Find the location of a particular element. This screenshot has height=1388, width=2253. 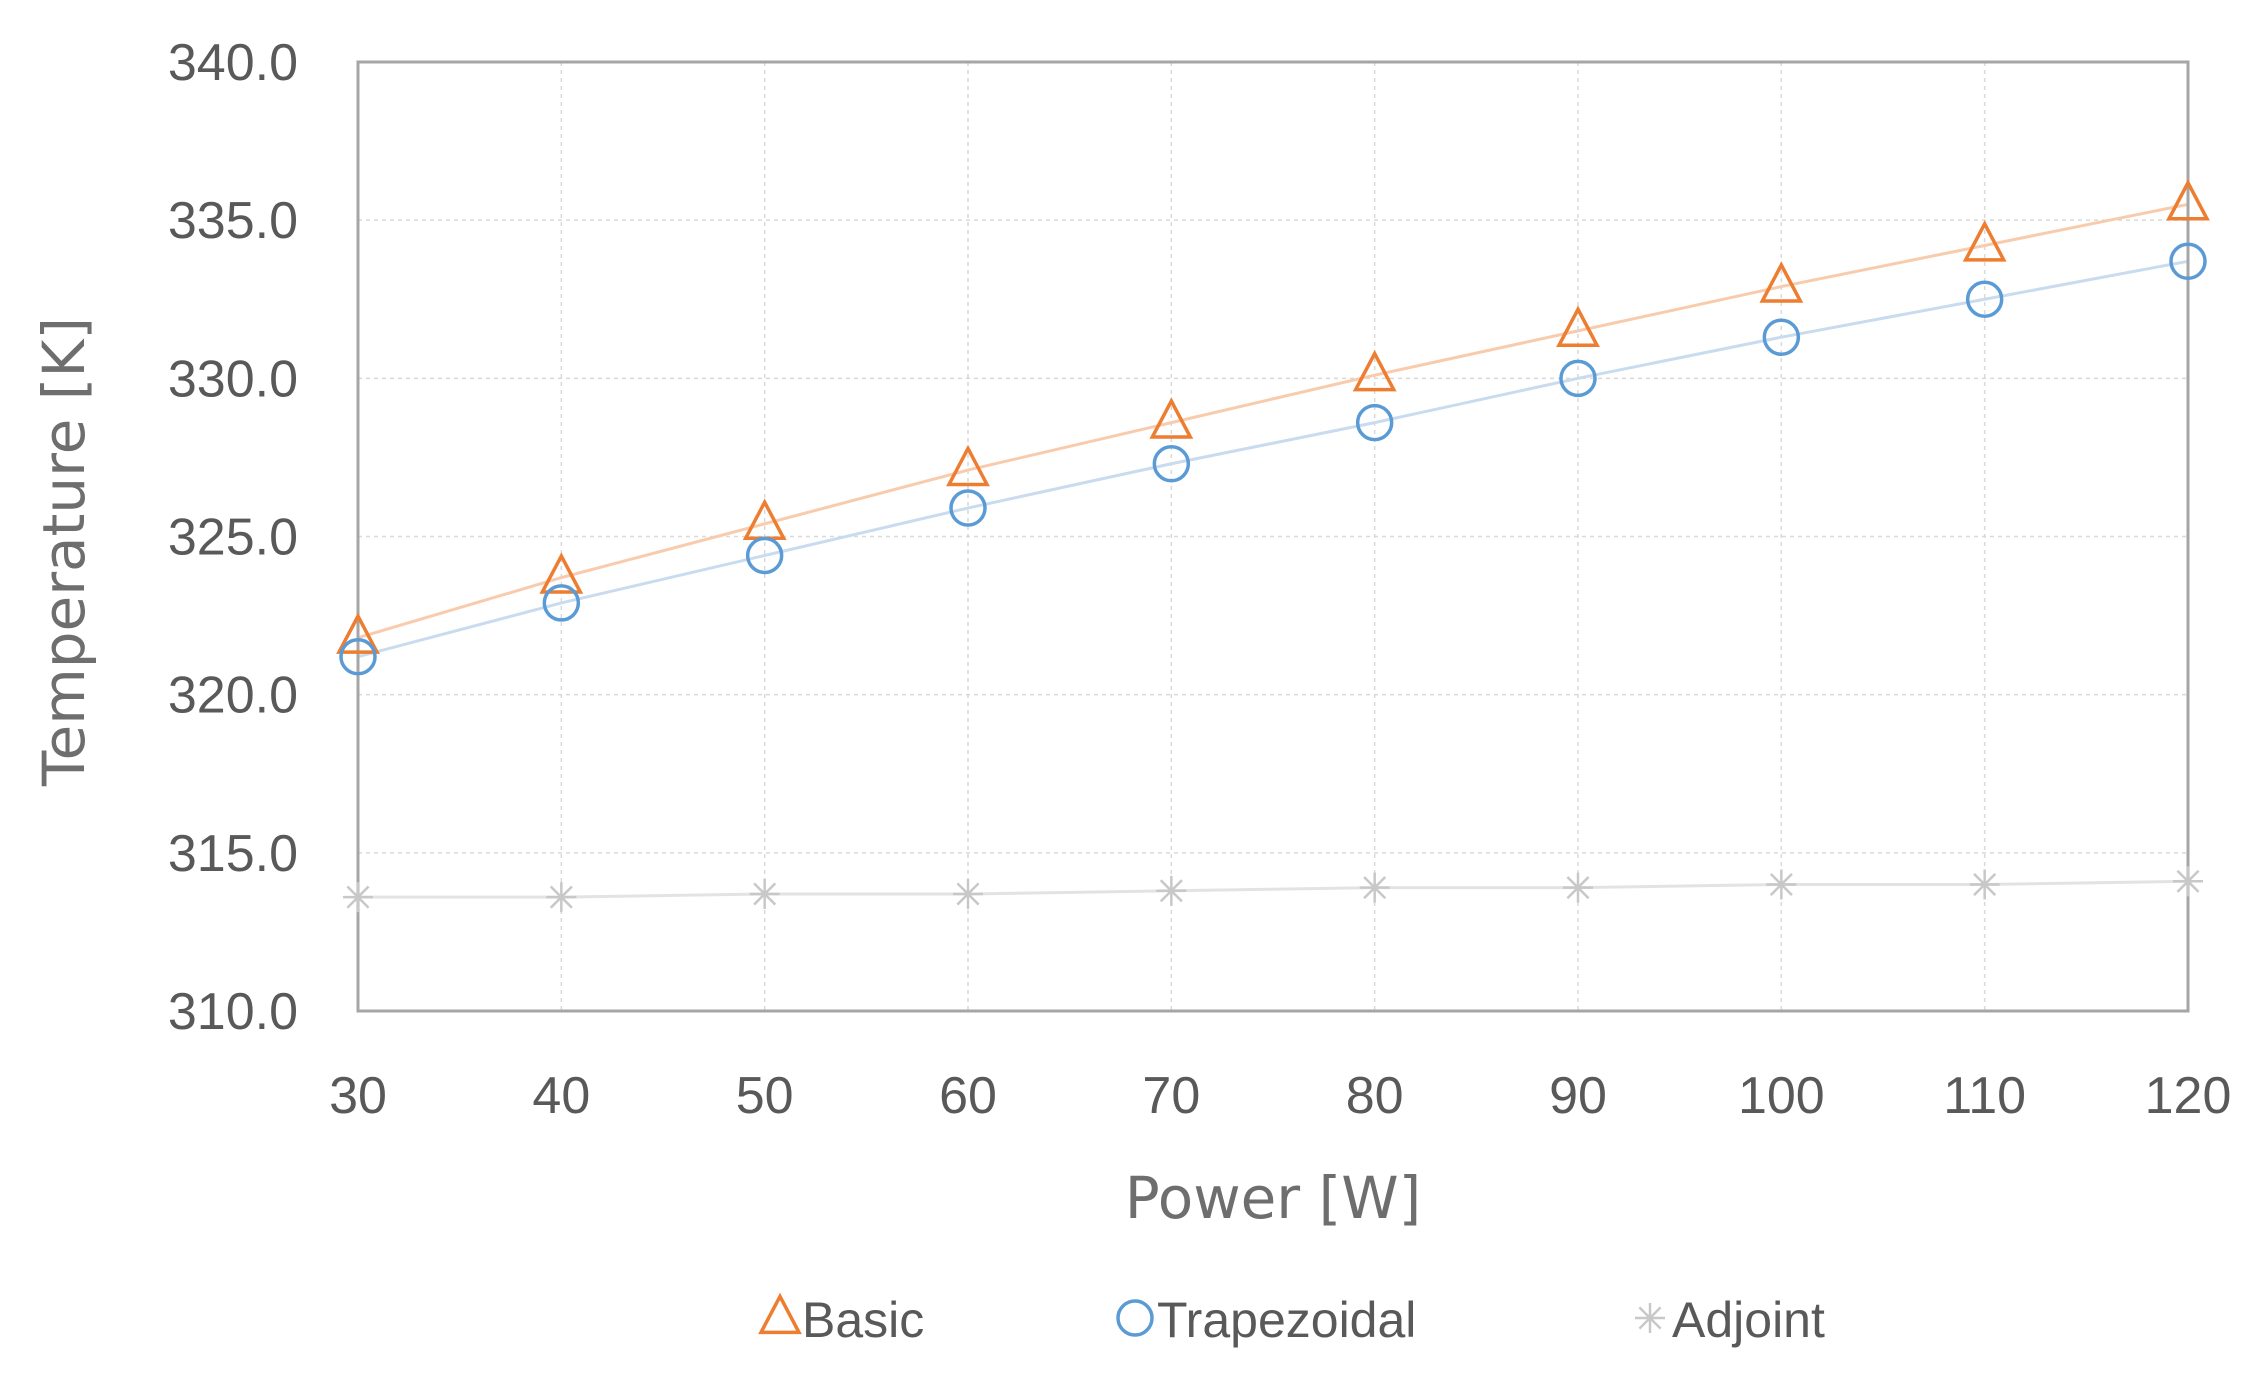

legend-label-basic: Basic is located at coordinates (863, 1320).